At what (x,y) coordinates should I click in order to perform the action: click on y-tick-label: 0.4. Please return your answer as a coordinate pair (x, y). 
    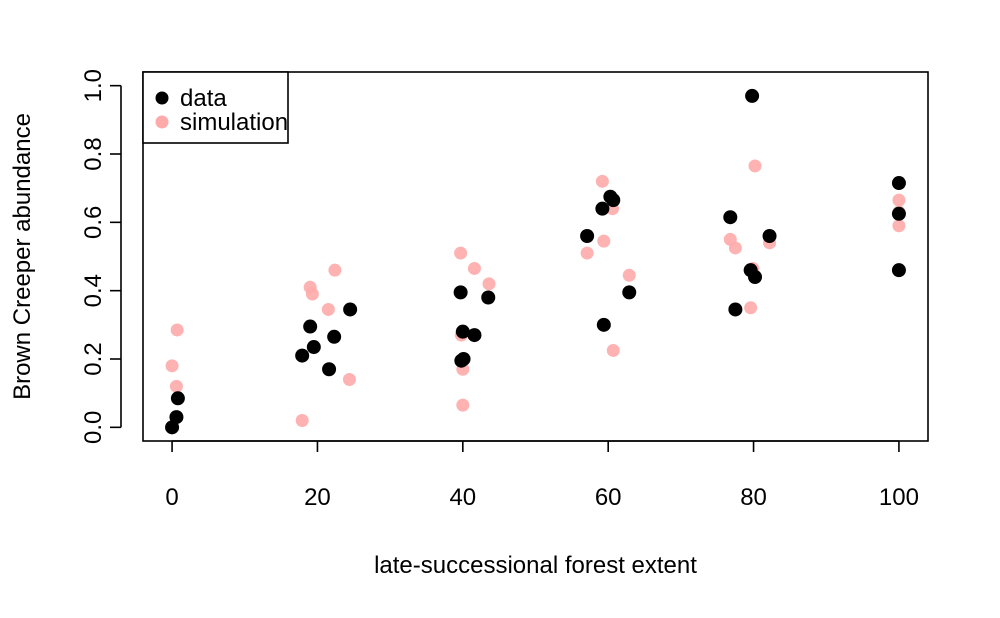
    Looking at the image, I should click on (93, 290).